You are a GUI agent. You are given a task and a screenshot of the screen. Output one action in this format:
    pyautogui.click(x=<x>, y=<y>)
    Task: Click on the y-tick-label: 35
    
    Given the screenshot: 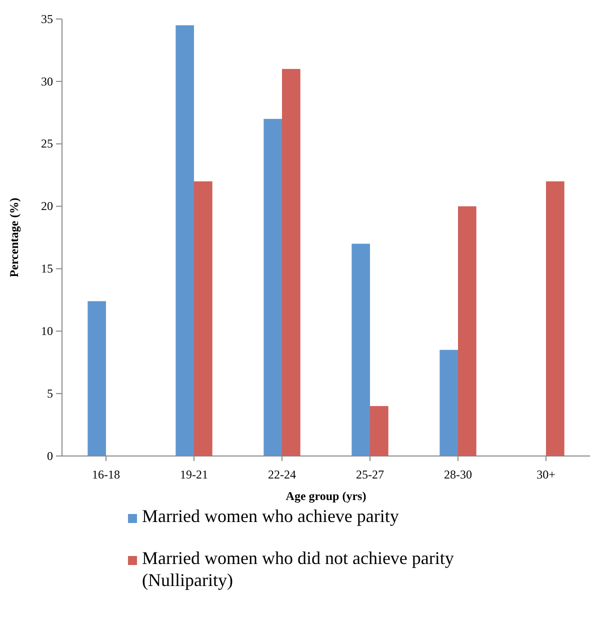 What is the action you would take?
    pyautogui.click(x=47, y=19)
    